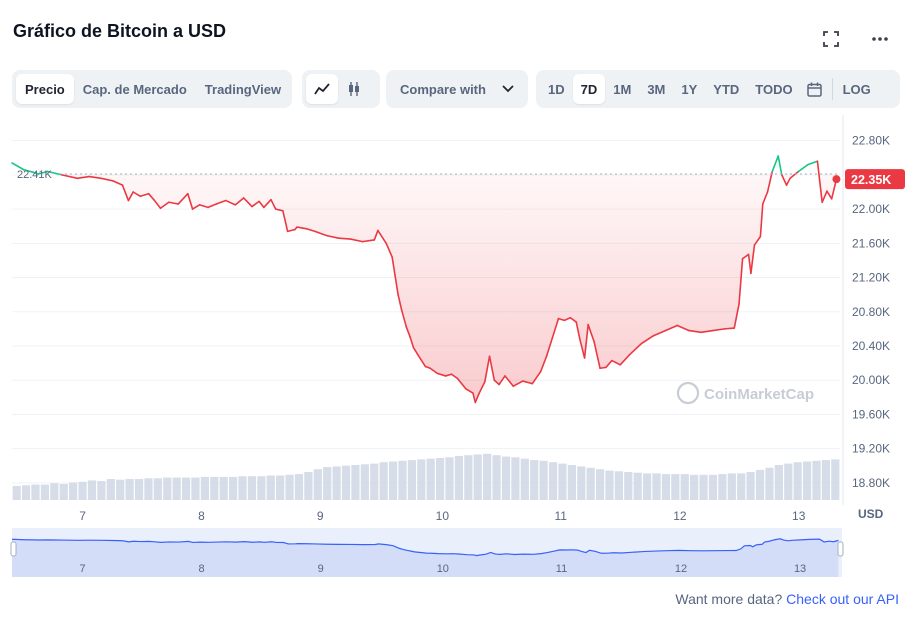 Image resolution: width=921 pixels, height=621 pixels. I want to click on range-1m: 1M, so click(622, 89).